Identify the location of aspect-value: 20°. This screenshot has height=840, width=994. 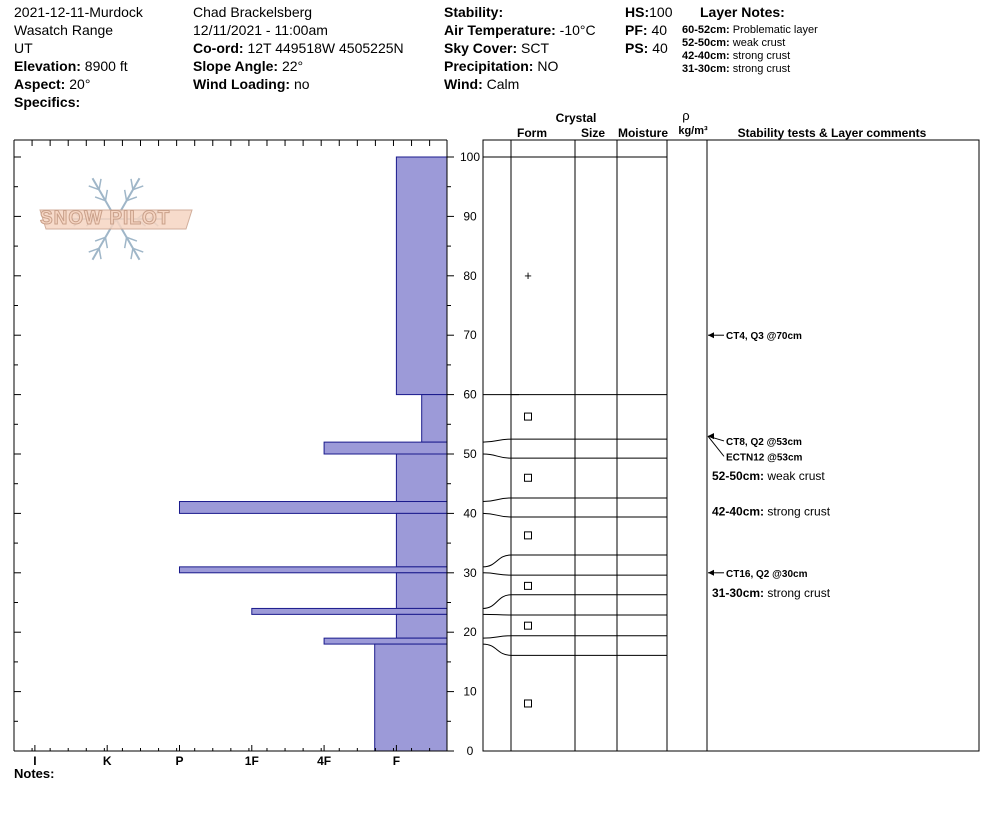
(80, 84).